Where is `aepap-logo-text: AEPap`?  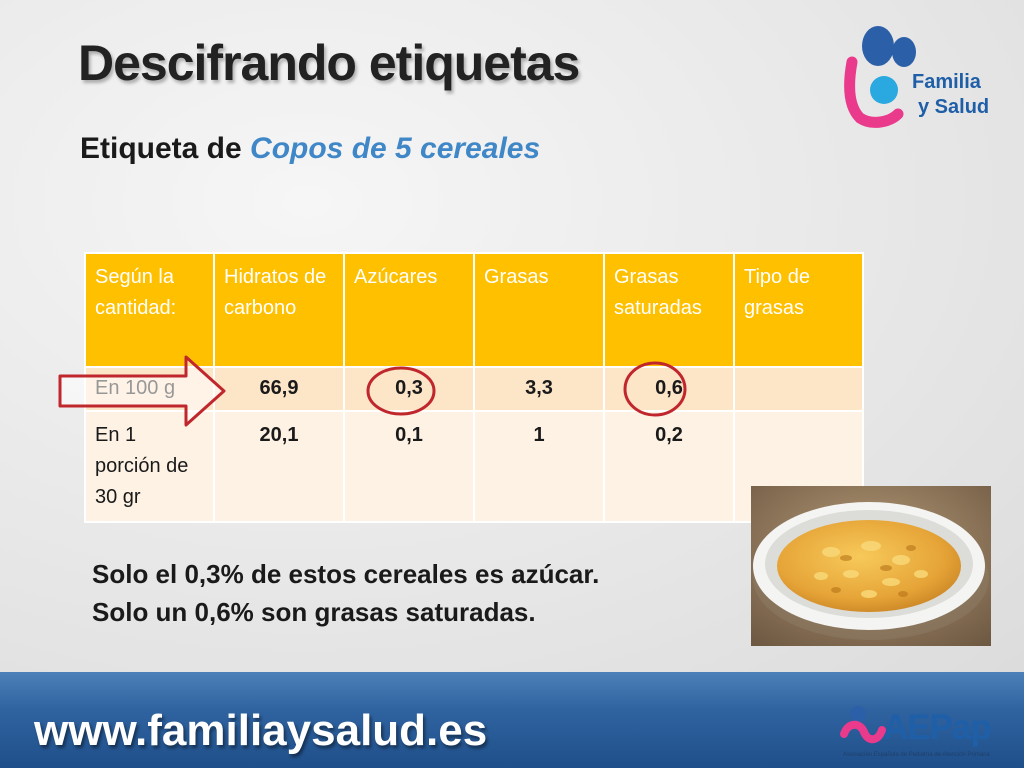
aepap-logo-text: AEPap is located at coordinates (937, 727).